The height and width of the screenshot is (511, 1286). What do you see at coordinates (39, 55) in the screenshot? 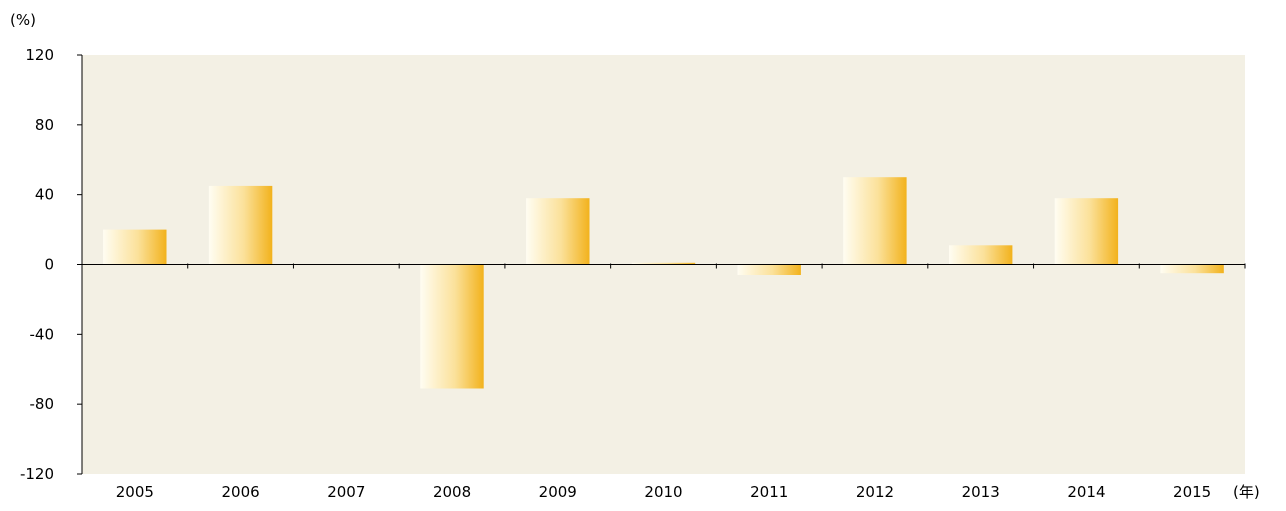
I see `y-tick-label: 120` at bounding box center [39, 55].